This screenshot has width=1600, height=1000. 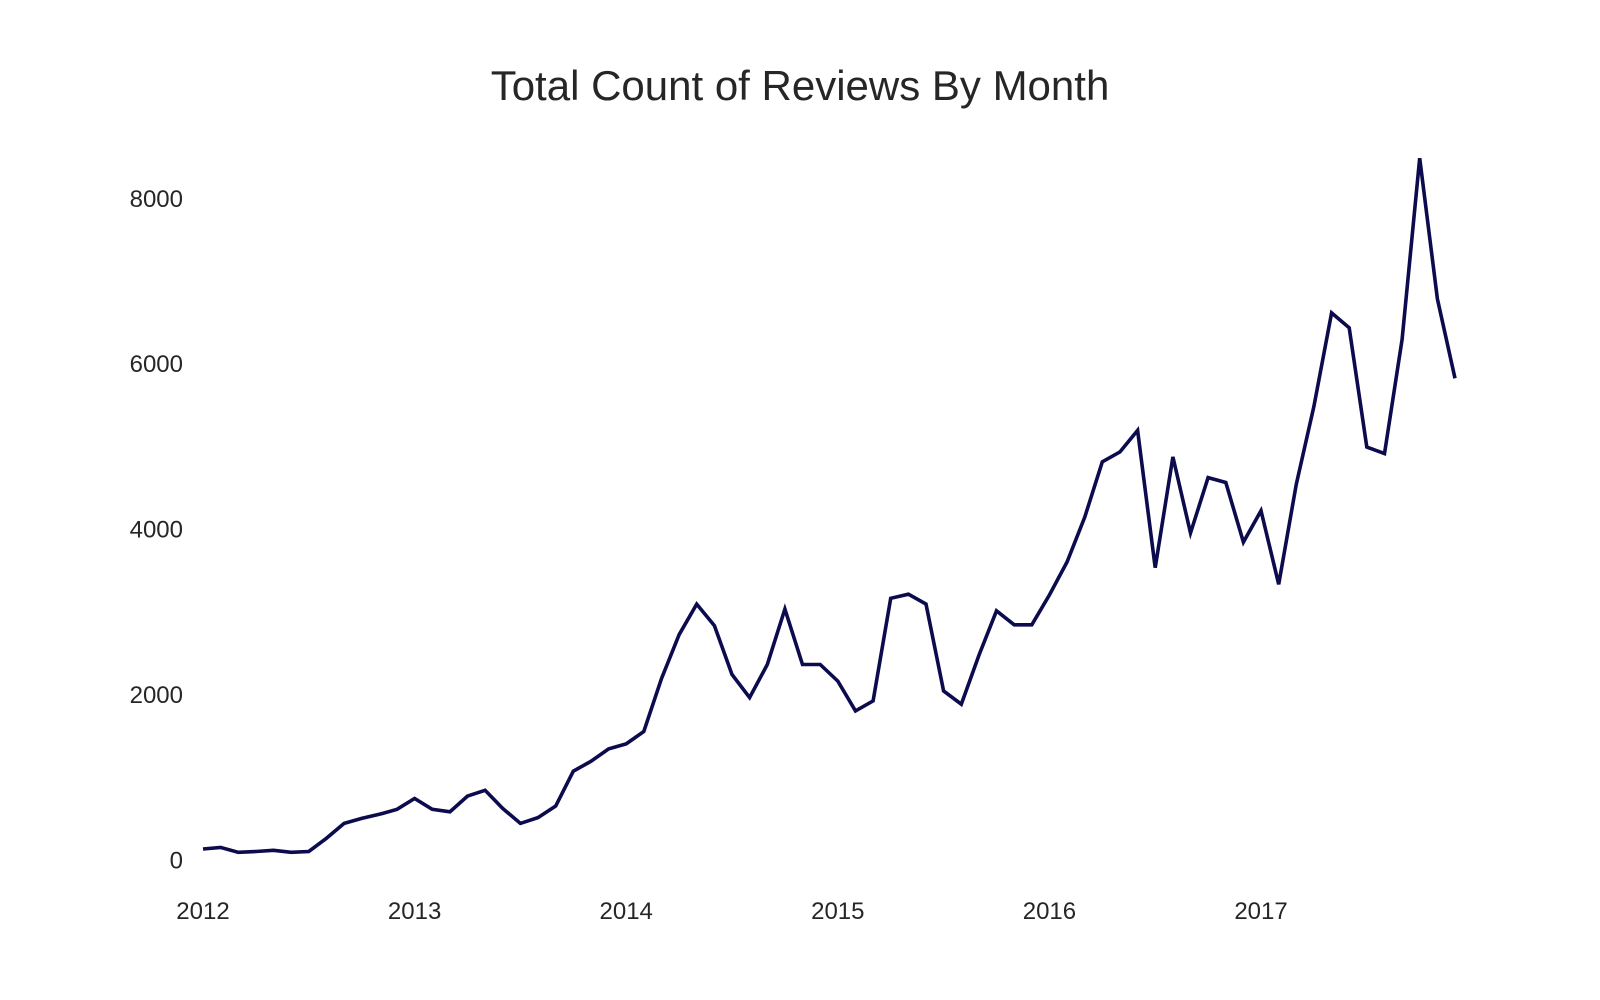 I want to click on y-tick-label: 8000, so click(x=156, y=199).